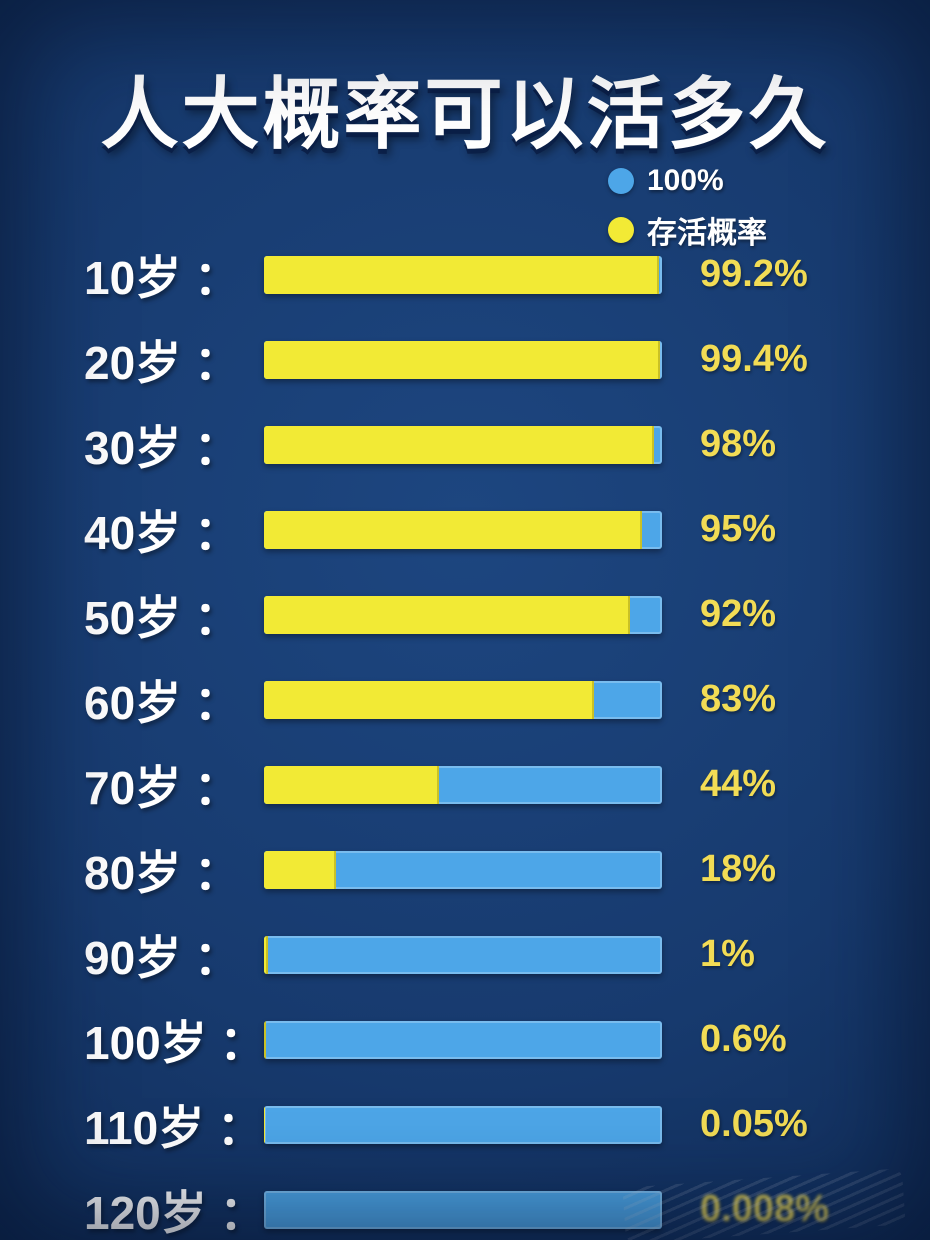 This screenshot has width=930, height=1240. Describe the element at coordinates (162, 957) in the screenshot. I see `age-label: 90岁 ：` at that location.